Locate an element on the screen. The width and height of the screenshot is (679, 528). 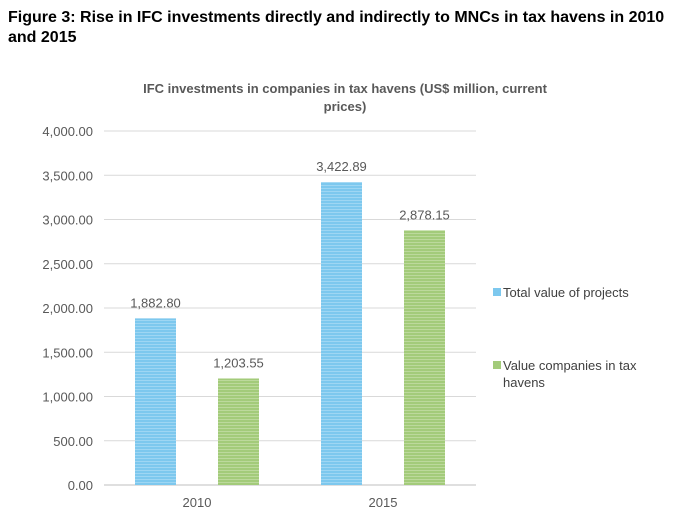
bar-tax-haven-value-2010 is located at coordinates (238, 431).